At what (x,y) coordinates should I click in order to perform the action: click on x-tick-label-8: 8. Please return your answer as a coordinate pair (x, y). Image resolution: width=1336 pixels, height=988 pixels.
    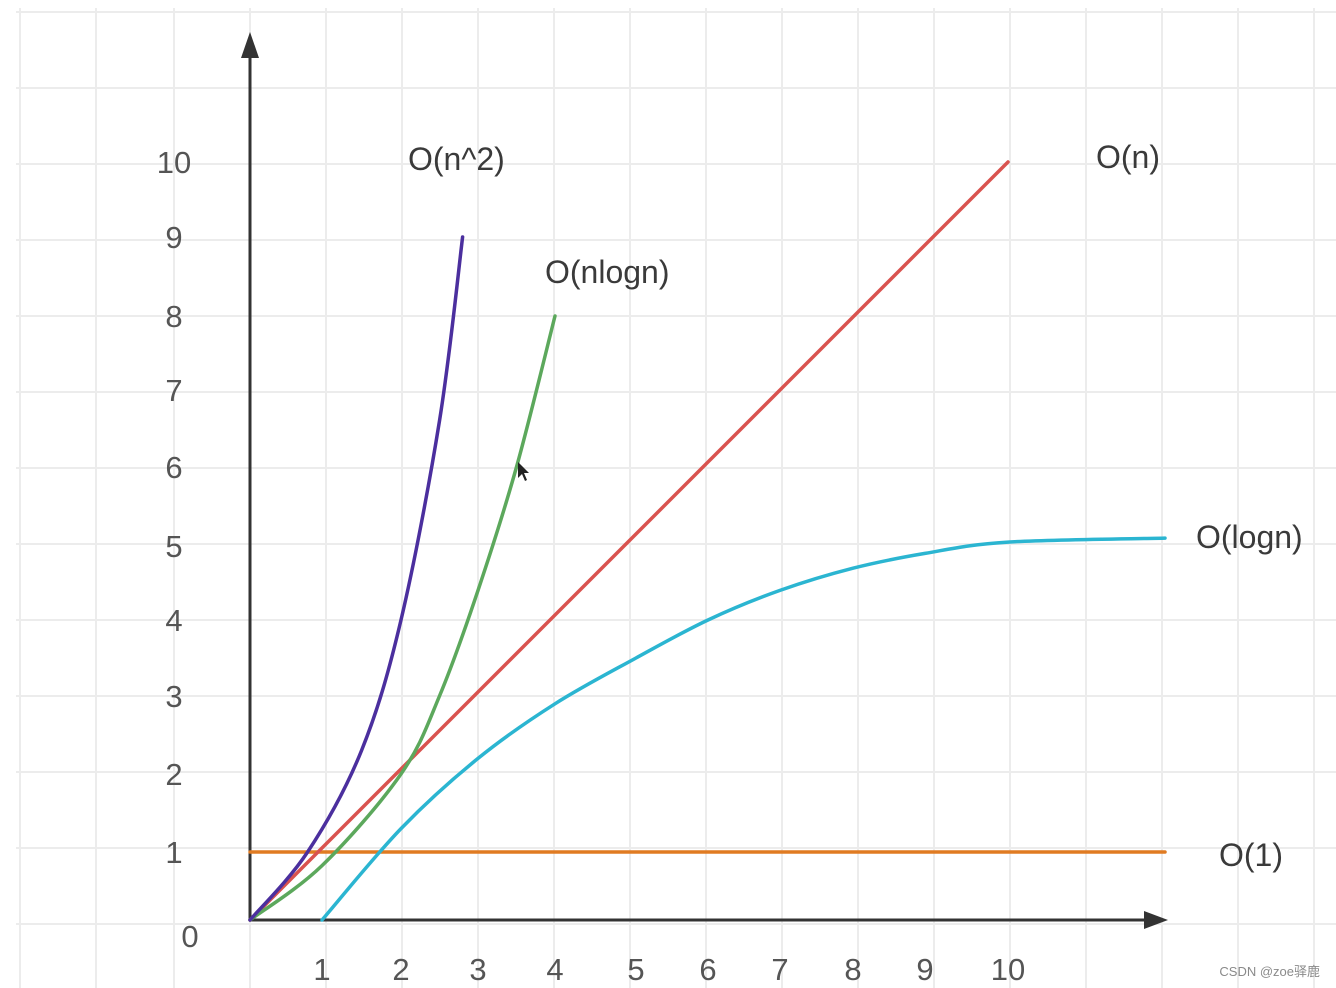
    Looking at the image, I should click on (852, 969).